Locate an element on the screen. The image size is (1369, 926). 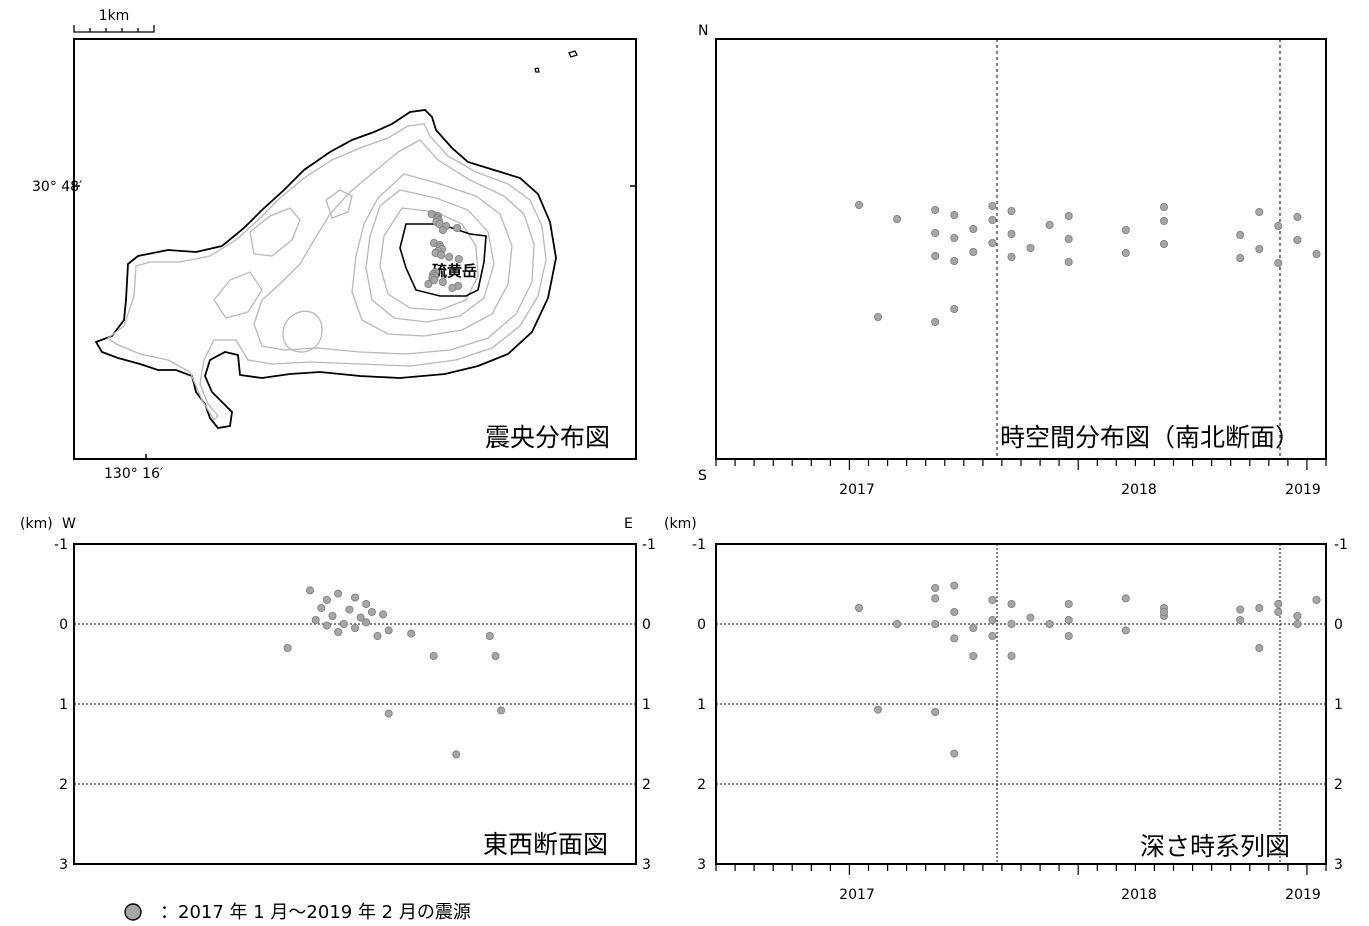
ew-ytick-right: 1 is located at coordinates (646, 705).